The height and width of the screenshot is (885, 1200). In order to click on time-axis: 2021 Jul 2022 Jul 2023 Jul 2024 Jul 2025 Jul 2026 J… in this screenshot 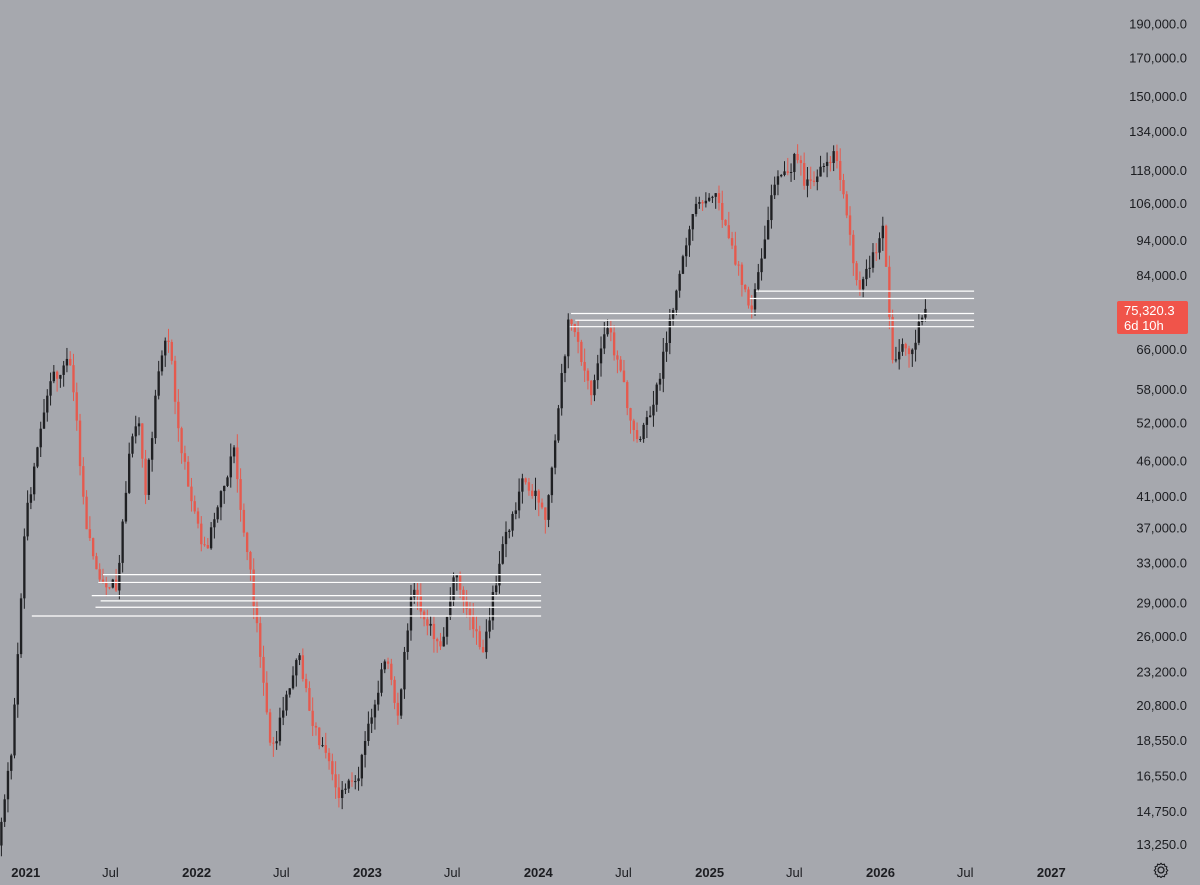, I will do `click(538, 872)`.